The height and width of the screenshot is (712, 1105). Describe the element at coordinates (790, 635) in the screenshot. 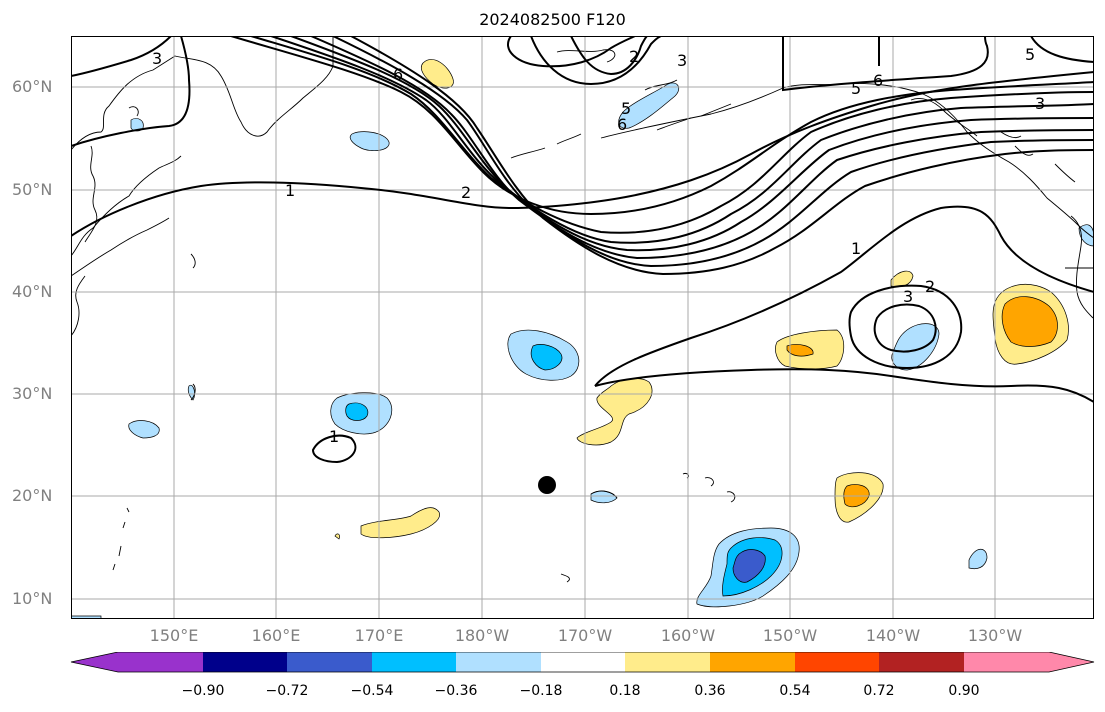

I see `lon-label-150w: 150°W` at that location.